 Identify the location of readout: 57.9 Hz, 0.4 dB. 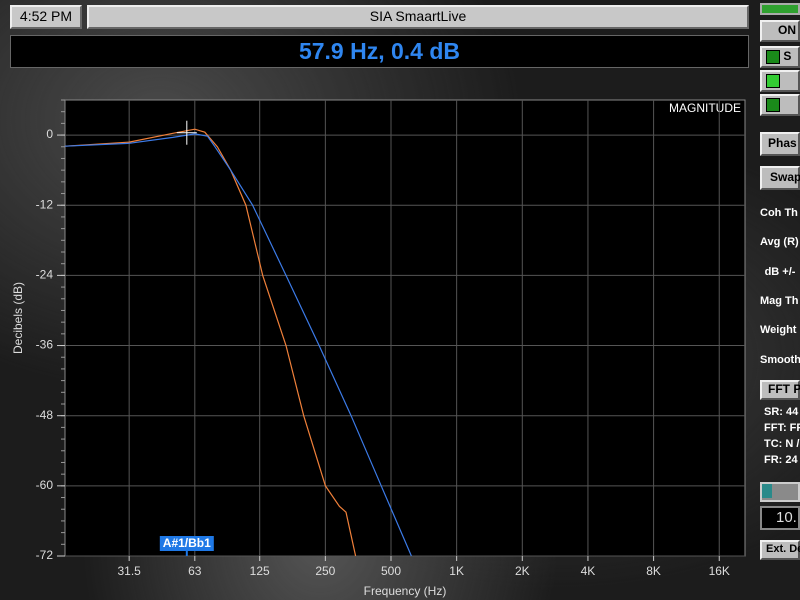
(379, 51).